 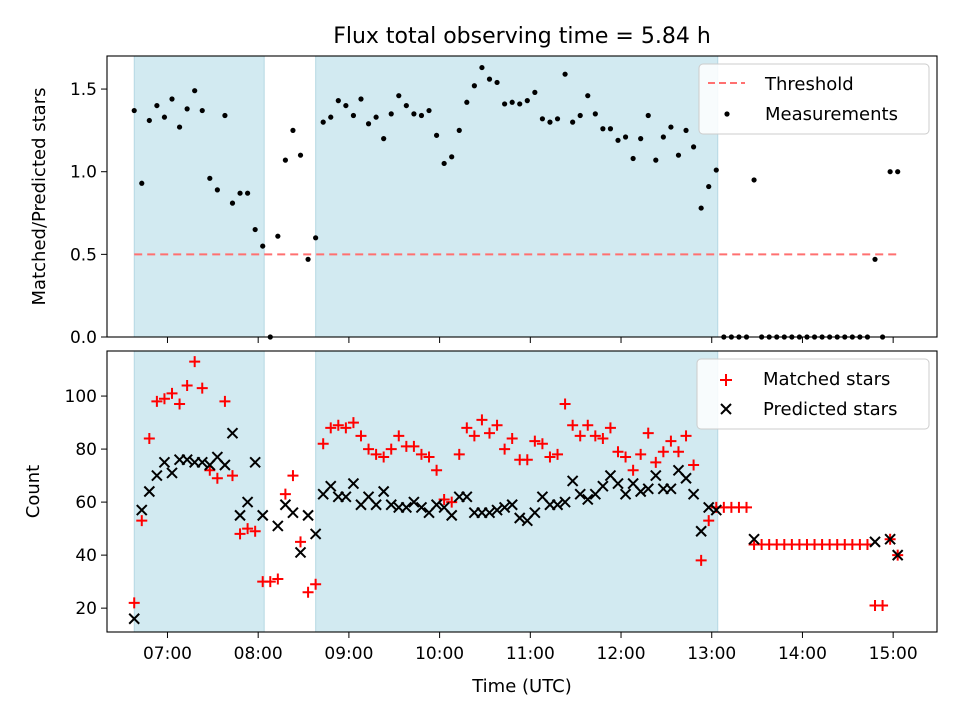 I want to click on legend-predicted-label: Predicted stars, so click(x=830, y=409).